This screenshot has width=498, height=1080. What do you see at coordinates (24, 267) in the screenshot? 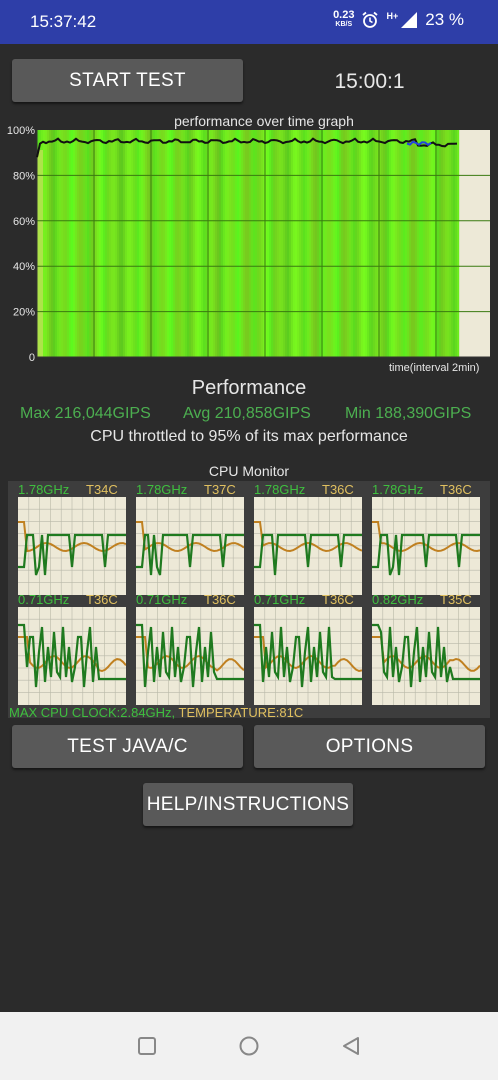
I see `y-tick-label: 40%` at bounding box center [24, 267].